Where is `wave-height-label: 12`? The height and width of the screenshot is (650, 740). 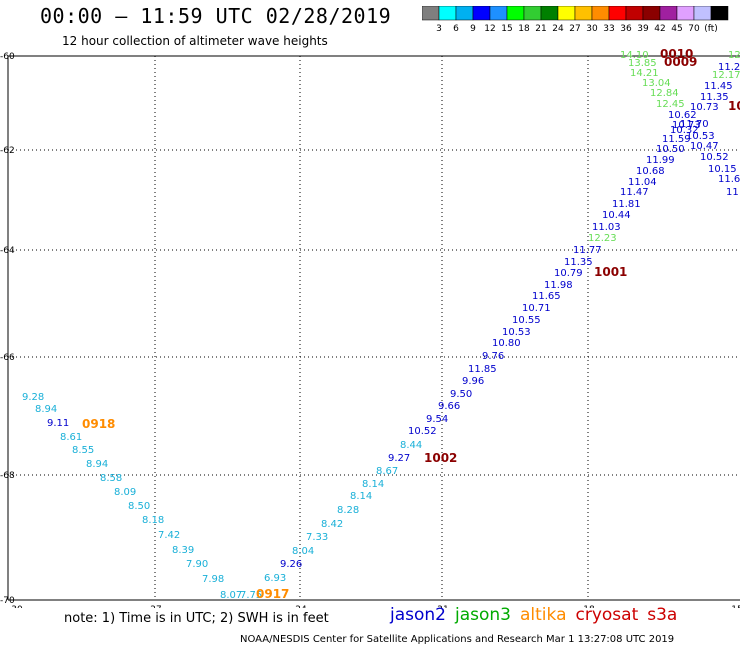 wave-height-label: 12 is located at coordinates (734, 55).